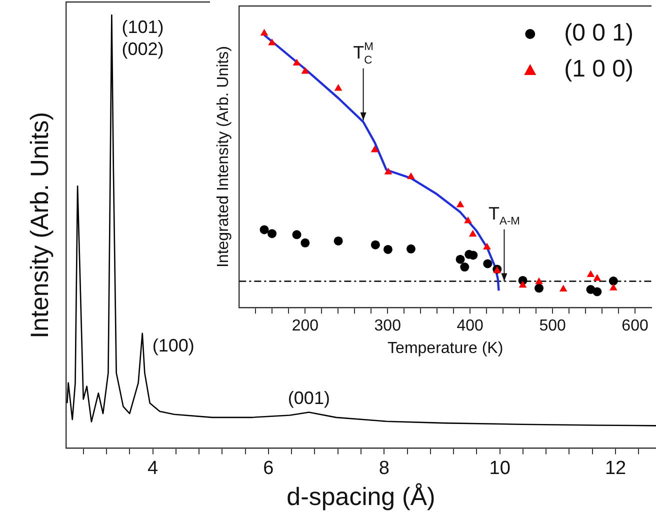  What do you see at coordinates (599, 69) in the screenshot?
I see `legend-label: (1 0 0)` at bounding box center [599, 69].